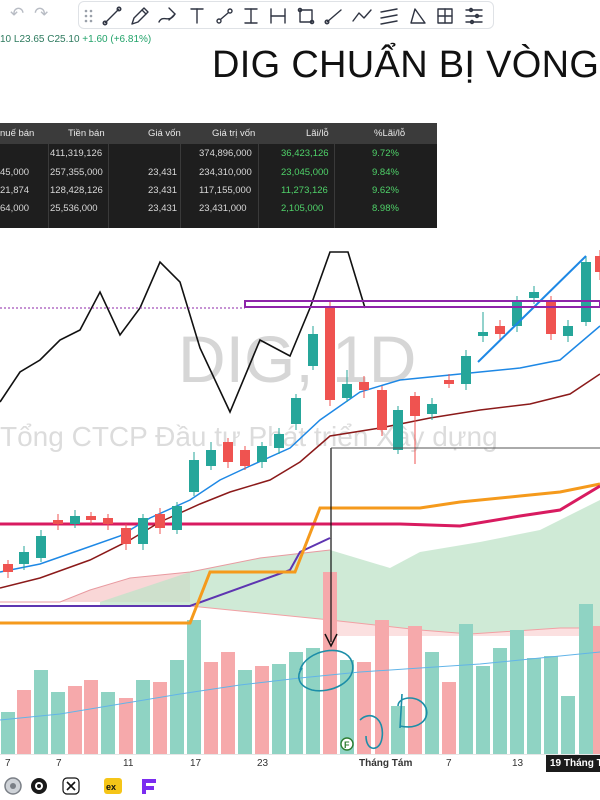  What do you see at coordinates (278, 16) in the screenshot?
I see `price-range-icon` at bounding box center [278, 16].